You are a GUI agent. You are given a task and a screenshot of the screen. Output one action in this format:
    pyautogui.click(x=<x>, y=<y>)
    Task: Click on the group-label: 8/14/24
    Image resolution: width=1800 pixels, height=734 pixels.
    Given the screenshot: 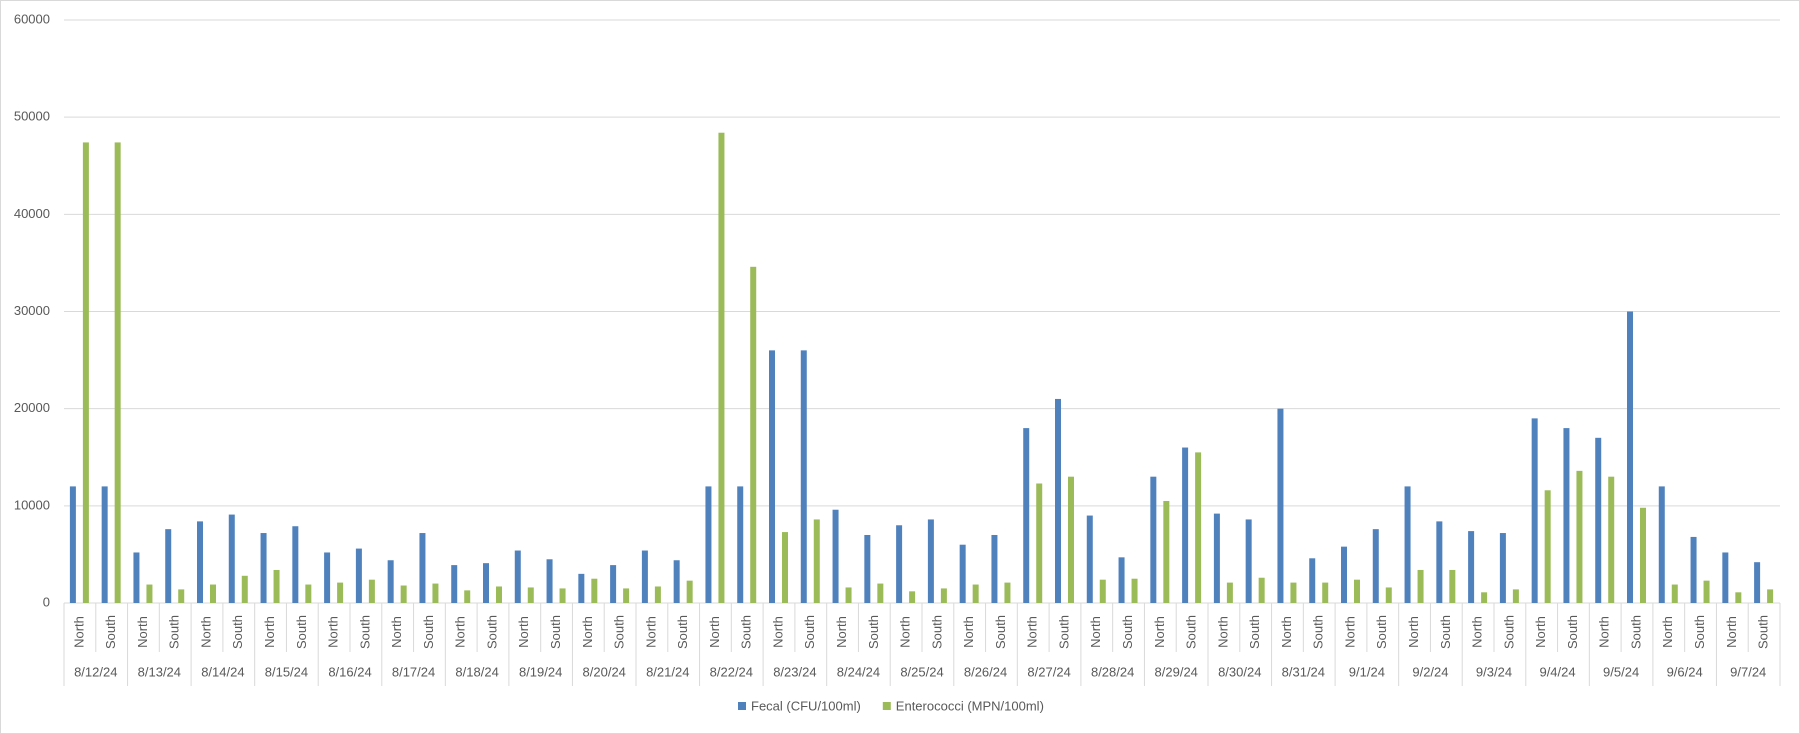 What is the action you would take?
    pyautogui.click(x=222, y=671)
    